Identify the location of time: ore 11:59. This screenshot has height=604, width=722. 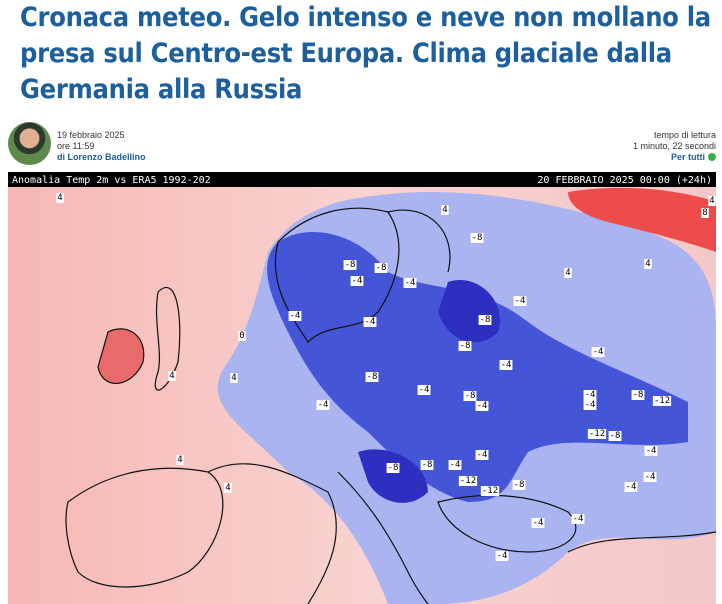
(76, 146).